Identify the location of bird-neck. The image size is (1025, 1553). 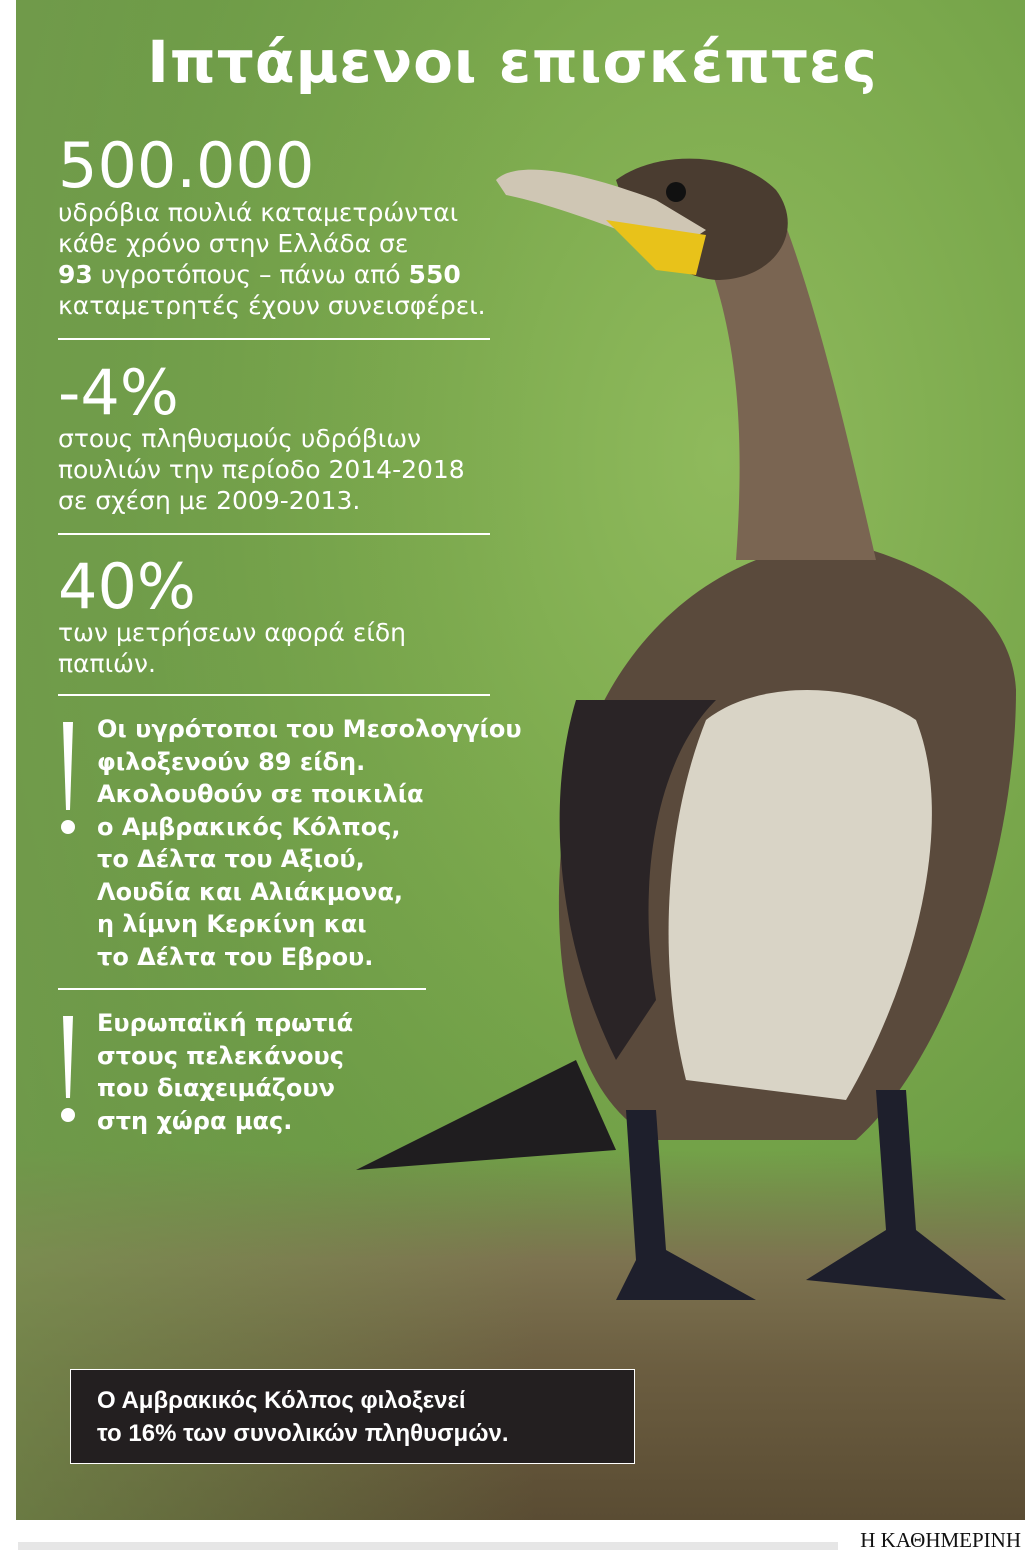
(786, 380).